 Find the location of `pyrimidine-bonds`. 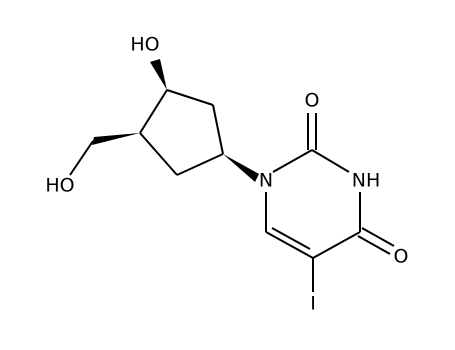

pyrimidine-bonds is located at coordinates (330, 202).